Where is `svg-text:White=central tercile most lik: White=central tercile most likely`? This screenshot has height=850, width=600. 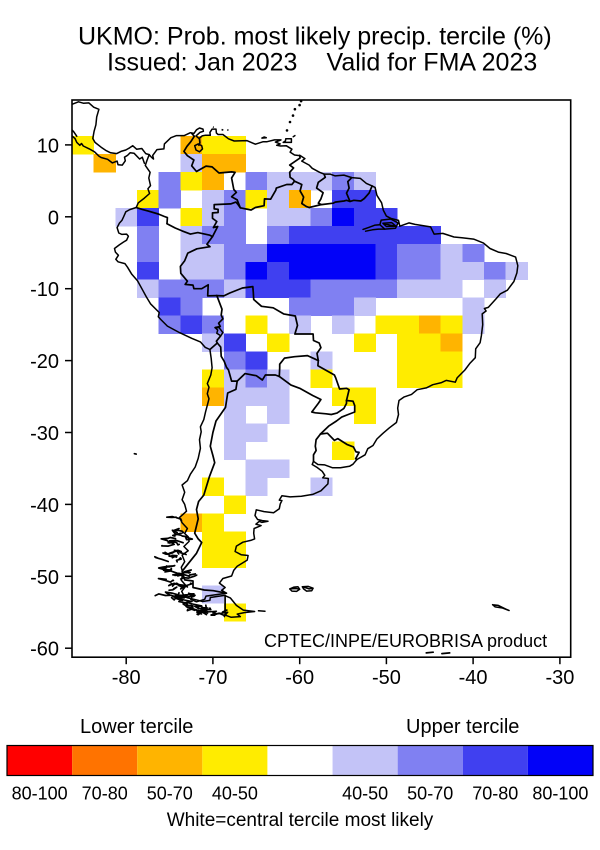
svg-text:White=central tercile most lik: White=central tercile most likely is located at coordinates (300, 820).